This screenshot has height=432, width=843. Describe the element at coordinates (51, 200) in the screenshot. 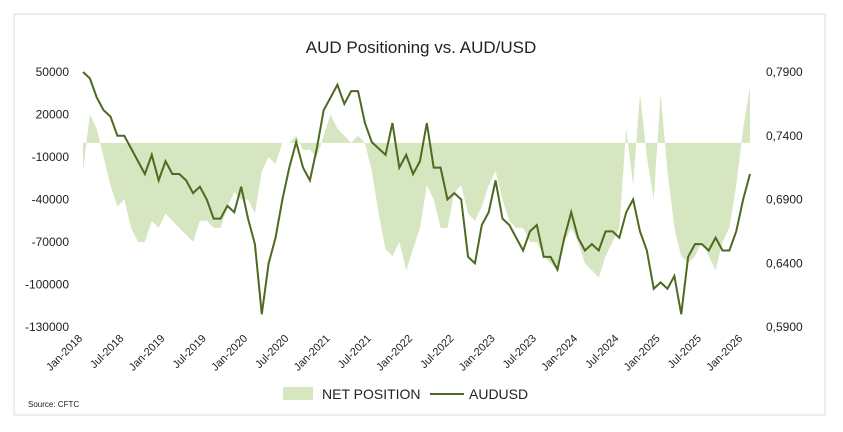

I see `y-tick-label: -40000` at that location.